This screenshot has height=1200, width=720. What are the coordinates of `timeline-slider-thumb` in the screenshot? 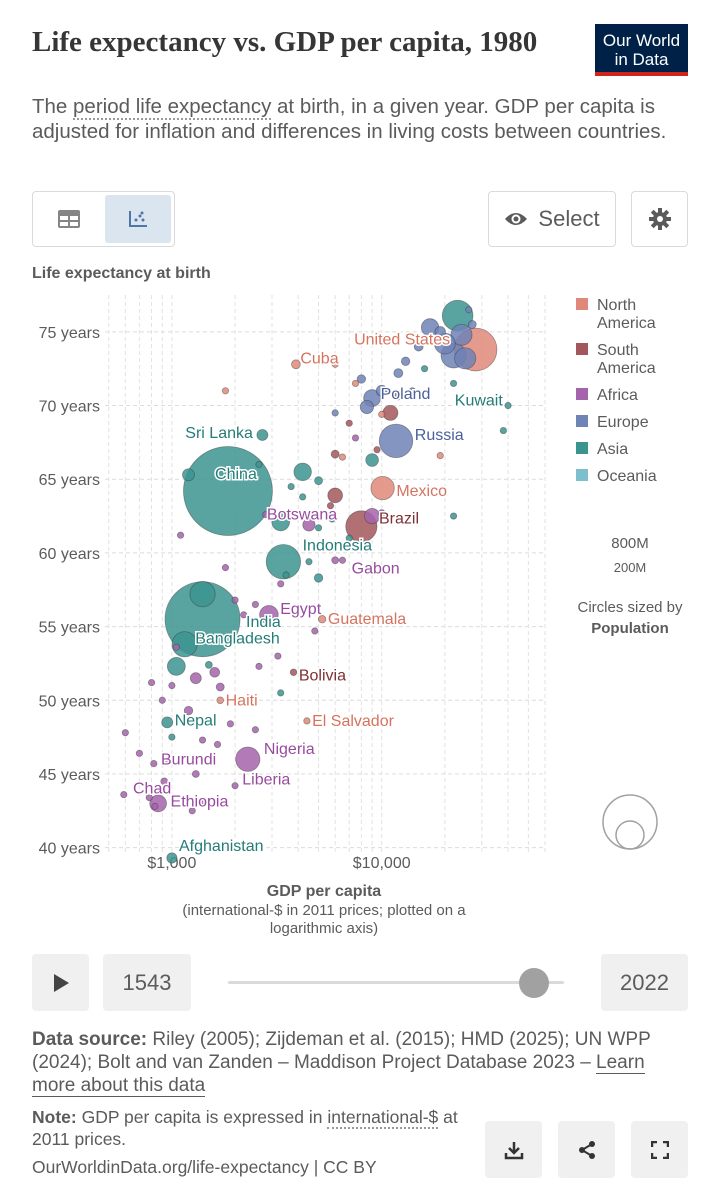 It's located at (534, 983).